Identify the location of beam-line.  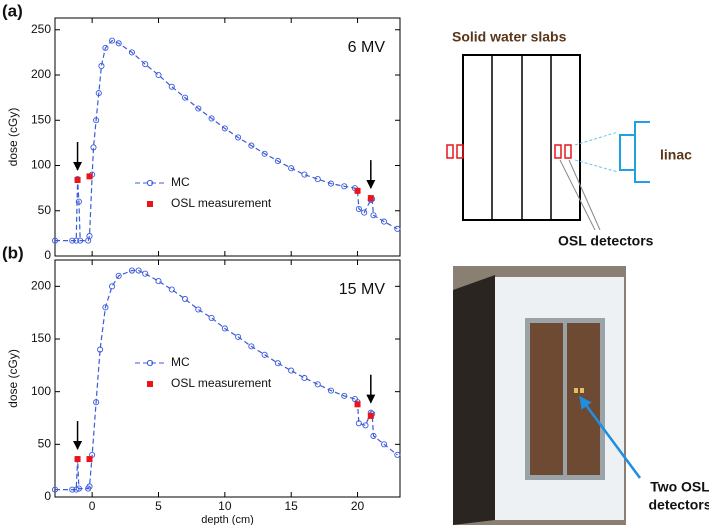
(596, 138).